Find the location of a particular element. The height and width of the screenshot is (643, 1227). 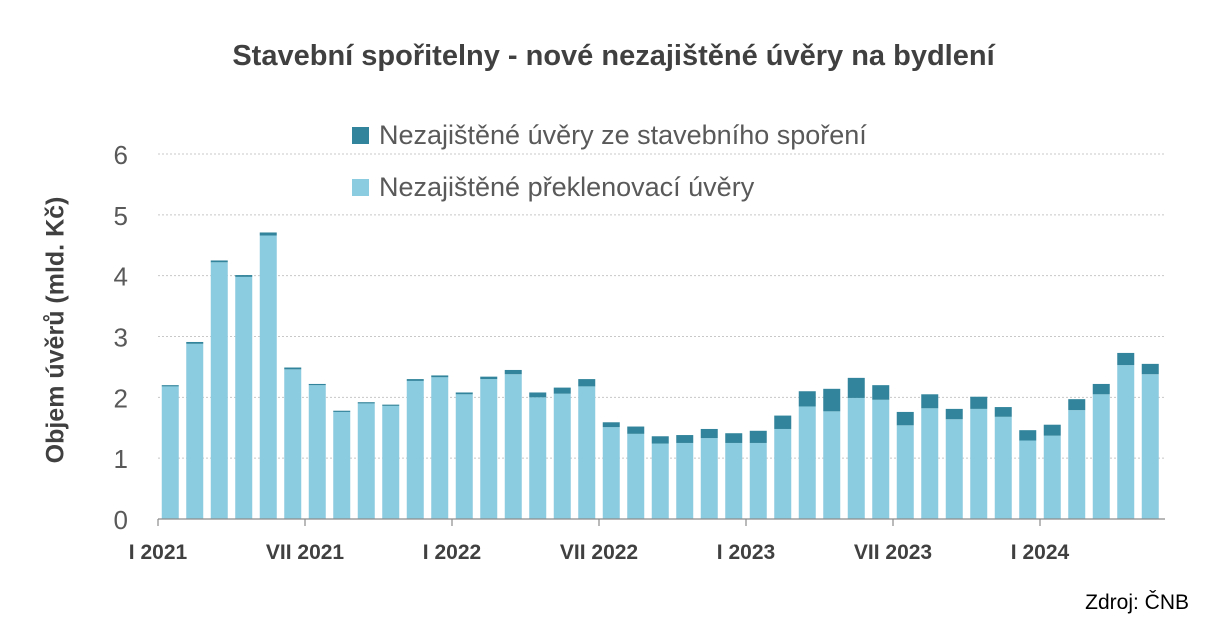

y-tick-label: 6 is located at coordinates (121, 155).